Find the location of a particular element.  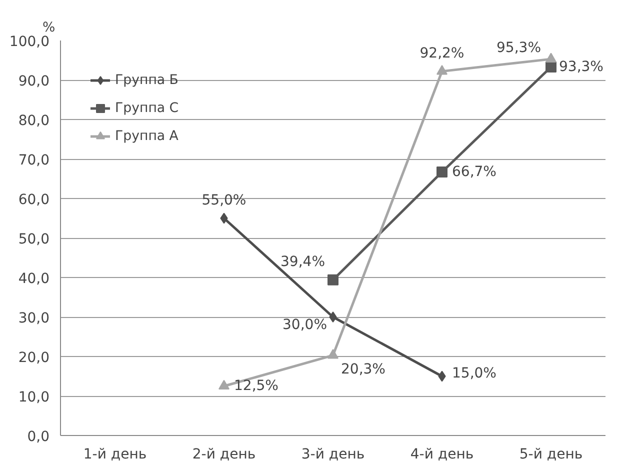

legend-label: Группа Б is located at coordinates (146, 80).